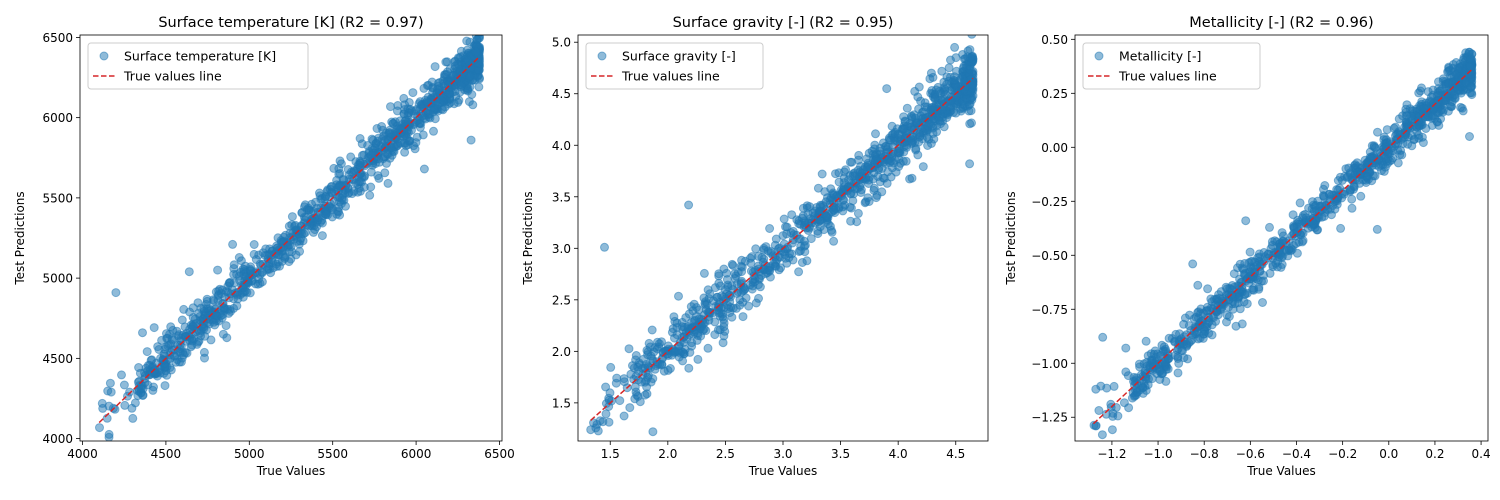 This screenshot has height=500, width=1500. I want to click on y-tick-label: 3.5, so click(561, 197).